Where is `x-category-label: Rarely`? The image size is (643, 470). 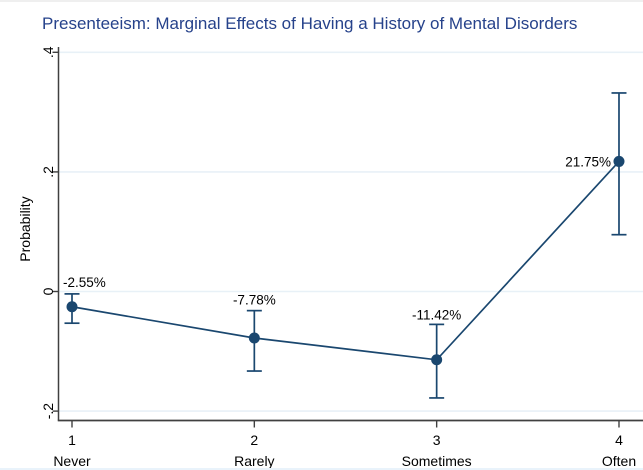 x-category-label: Rarely is located at coordinates (254, 461).